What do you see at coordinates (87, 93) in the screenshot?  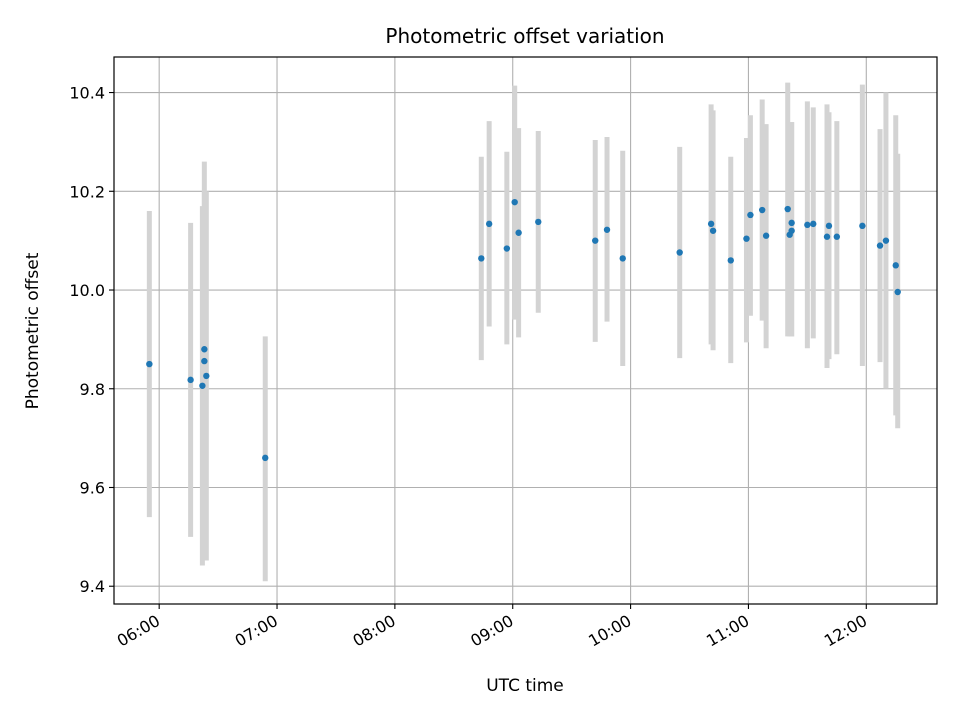 I see `y-tick-label: 10.4` at bounding box center [87, 93].